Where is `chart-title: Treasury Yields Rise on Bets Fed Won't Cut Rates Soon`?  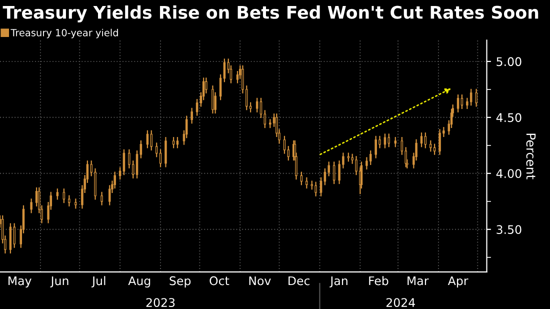 chart-title: Treasury Yields Rise on Bets Fed Won't Cut Rates Soon is located at coordinates (270, 13).